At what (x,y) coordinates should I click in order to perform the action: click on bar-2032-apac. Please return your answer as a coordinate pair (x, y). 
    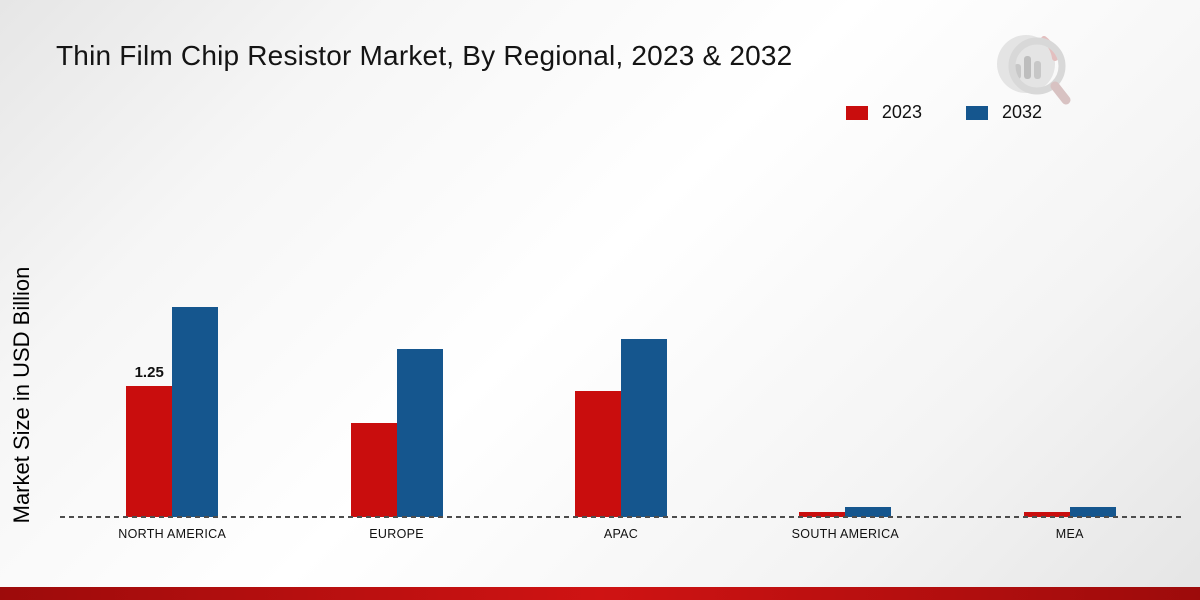
    Looking at the image, I should click on (643, 427).